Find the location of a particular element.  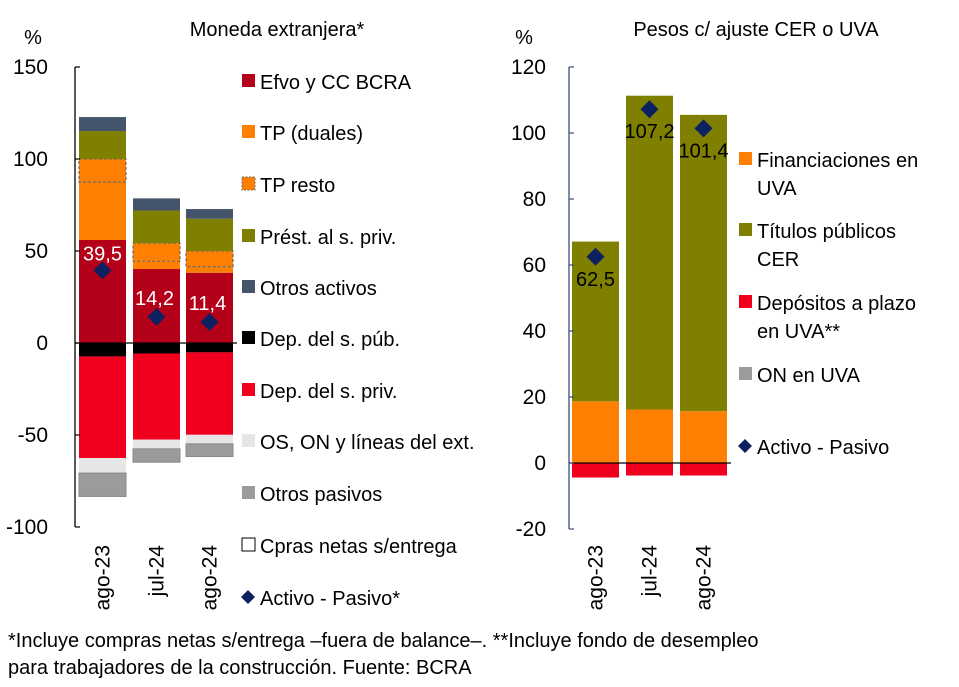

legend-item-depositos-a-plazo-en-uva: Depósitos a plazo en UVA** is located at coordinates (827, 318).